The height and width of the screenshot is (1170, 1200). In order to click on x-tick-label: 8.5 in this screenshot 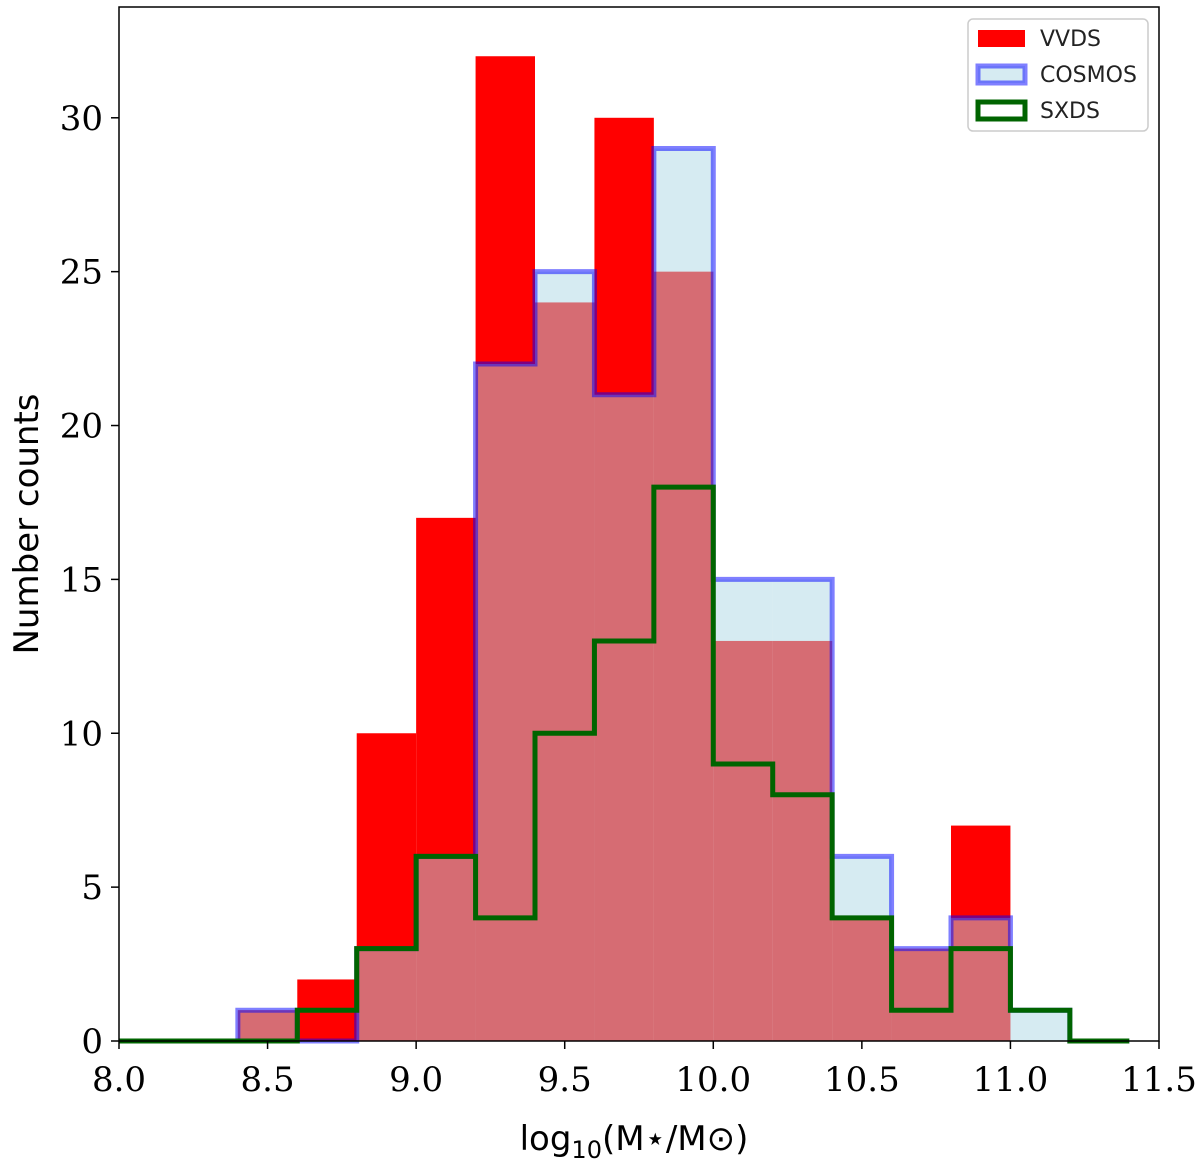, I will do `click(268, 1080)`.